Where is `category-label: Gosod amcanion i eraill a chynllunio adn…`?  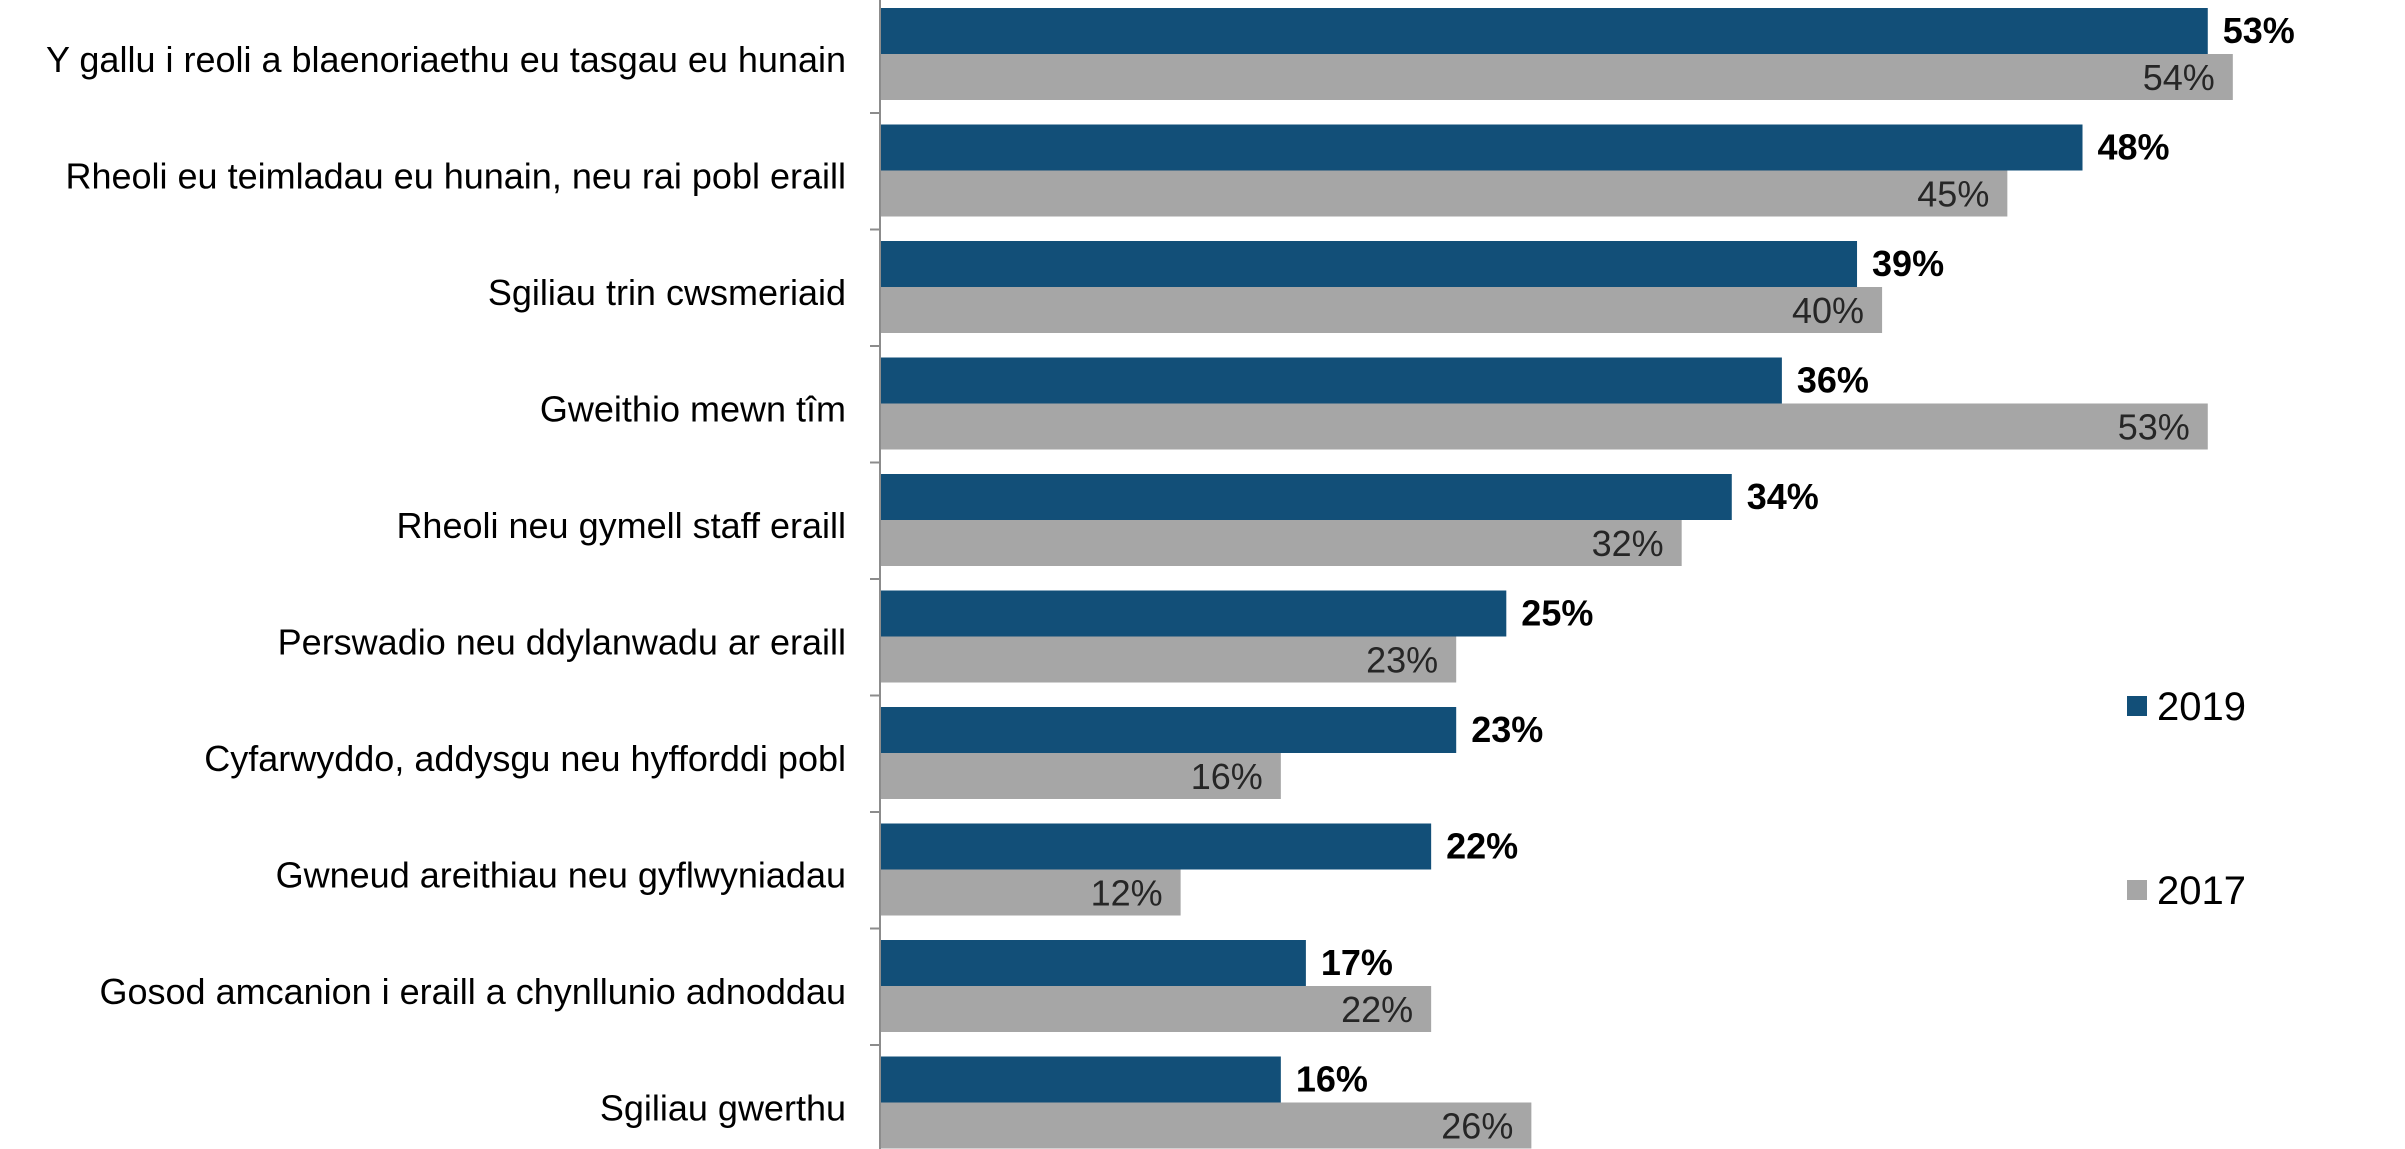 category-label: Gosod amcanion i eraill a chynllunio adn… is located at coordinates (473, 991).